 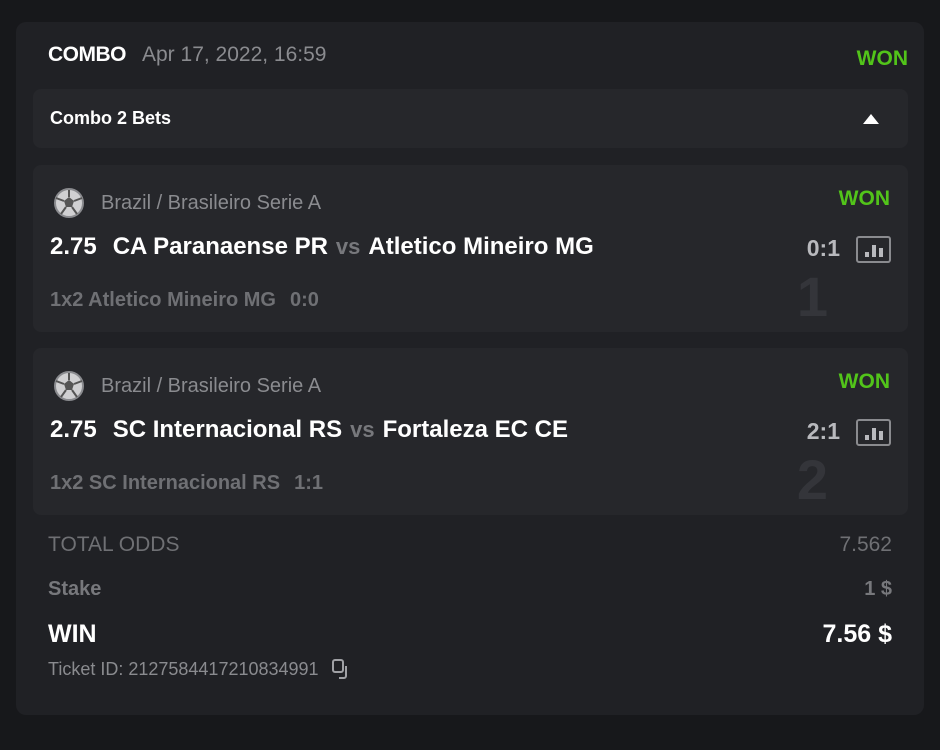 I want to click on match-score: 0:1, so click(x=823, y=248).